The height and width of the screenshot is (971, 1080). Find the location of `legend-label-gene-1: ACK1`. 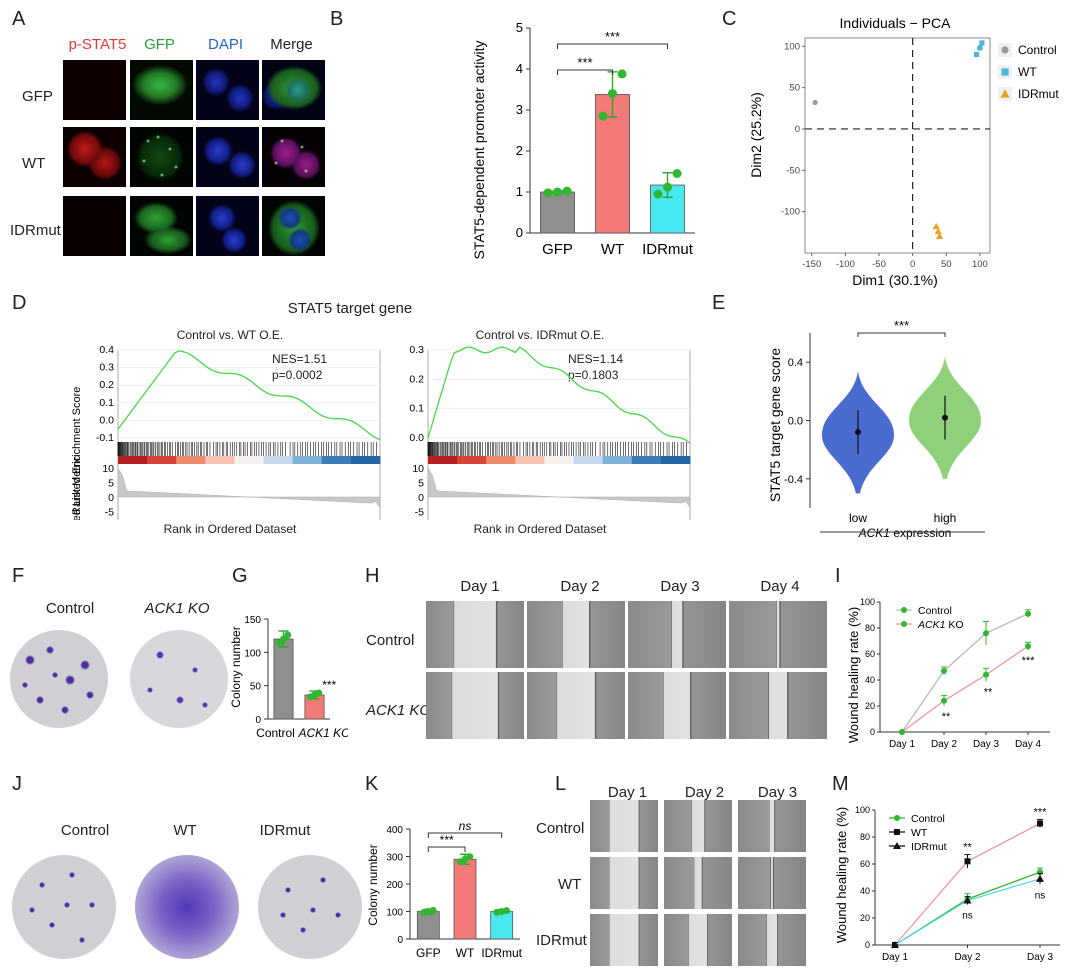

legend-label-gene-1: ACK1 is located at coordinates (931, 625).